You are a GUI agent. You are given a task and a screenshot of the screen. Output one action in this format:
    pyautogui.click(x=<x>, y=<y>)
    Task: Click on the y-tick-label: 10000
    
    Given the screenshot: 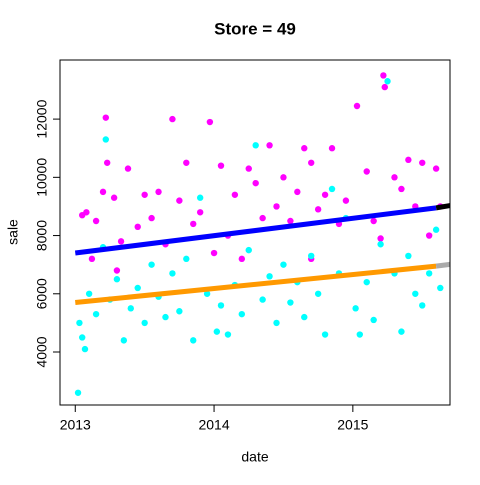 What is the action you would take?
    pyautogui.click(x=42, y=177)
    